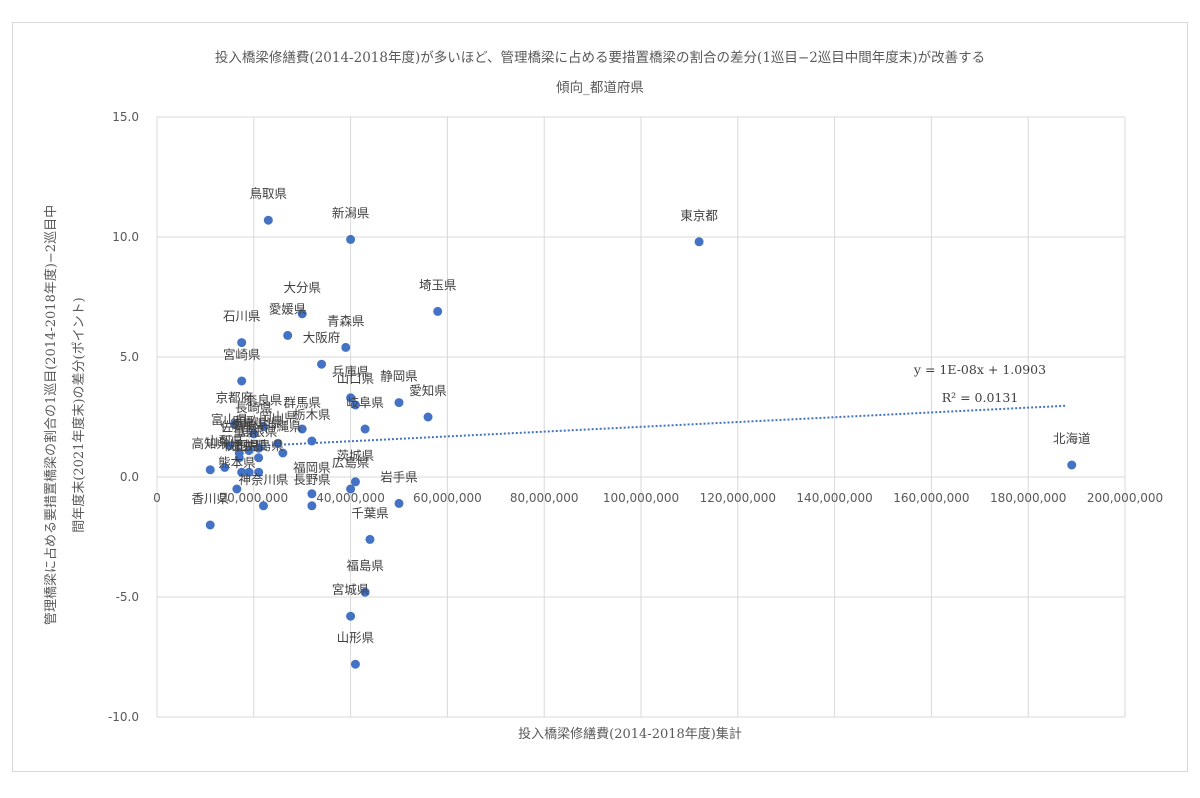  Describe the element at coordinates (157, 498) in the screenshot. I see `x-tick-label: 0` at that location.